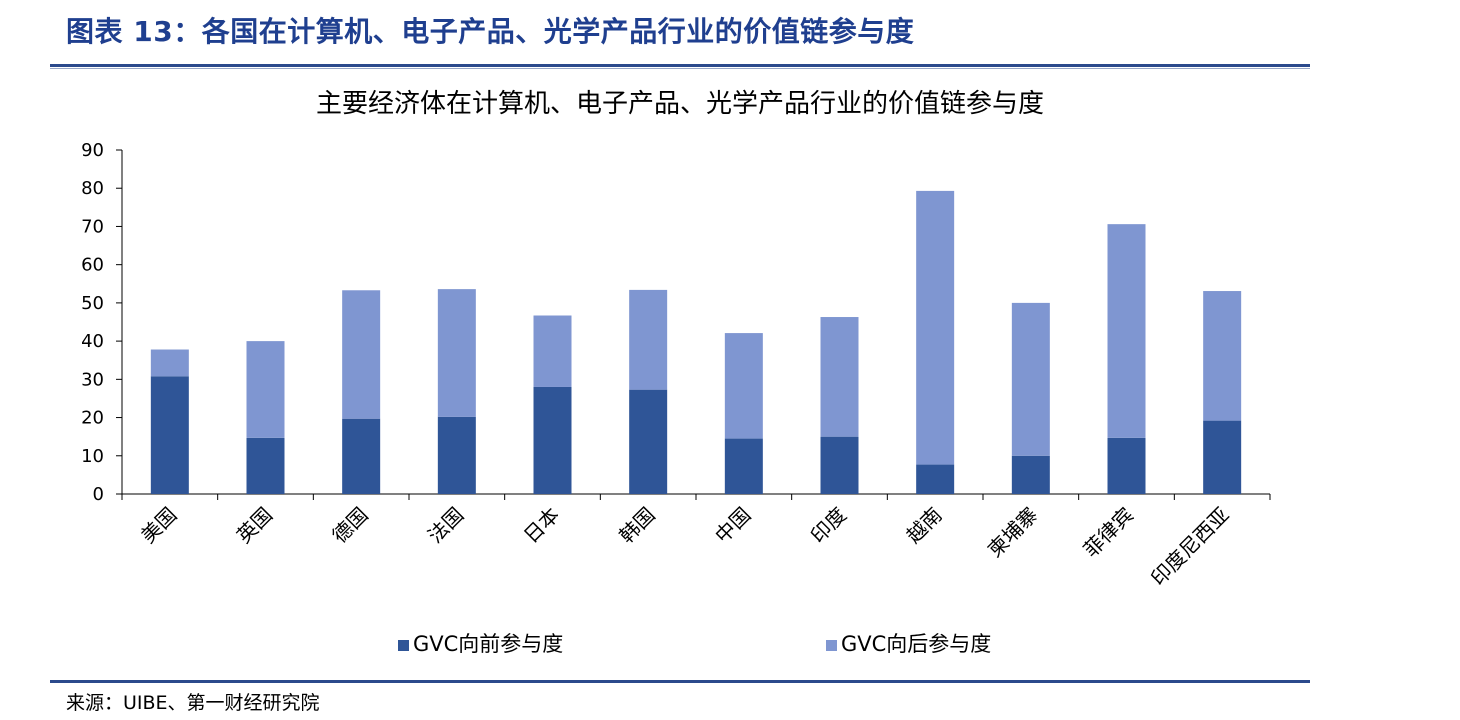  Describe the element at coordinates (694, 644) in the screenshot. I see `legend: GVC向前参与度 GVC向后参与度` at that location.